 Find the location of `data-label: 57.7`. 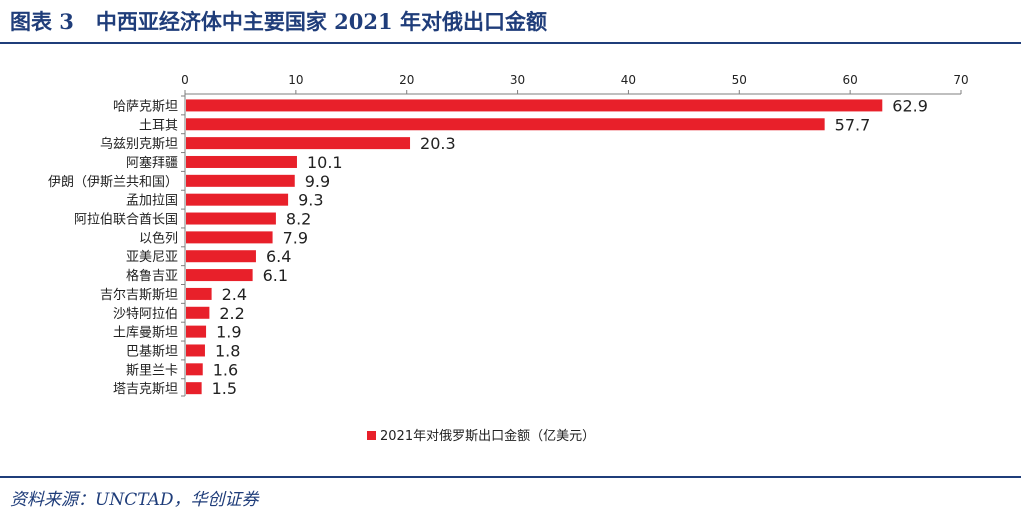

data-label: 57.7 is located at coordinates (853, 124).